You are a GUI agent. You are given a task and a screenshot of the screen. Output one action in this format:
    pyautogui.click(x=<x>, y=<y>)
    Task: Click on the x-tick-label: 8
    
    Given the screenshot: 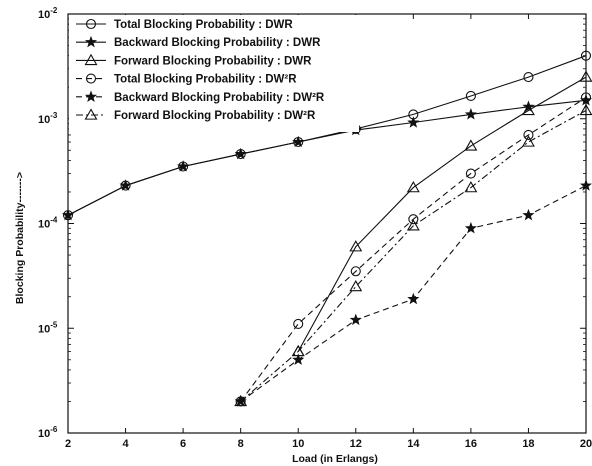 What is the action you would take?
    pyautogui.click(x=241, y=444)
    